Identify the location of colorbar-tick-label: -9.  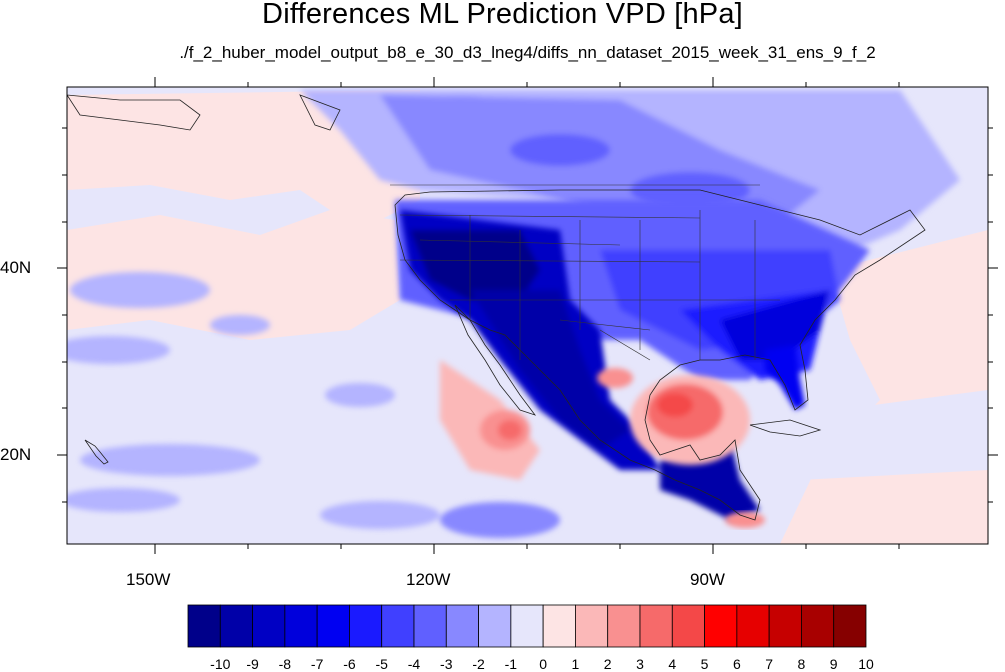
(252, 664).